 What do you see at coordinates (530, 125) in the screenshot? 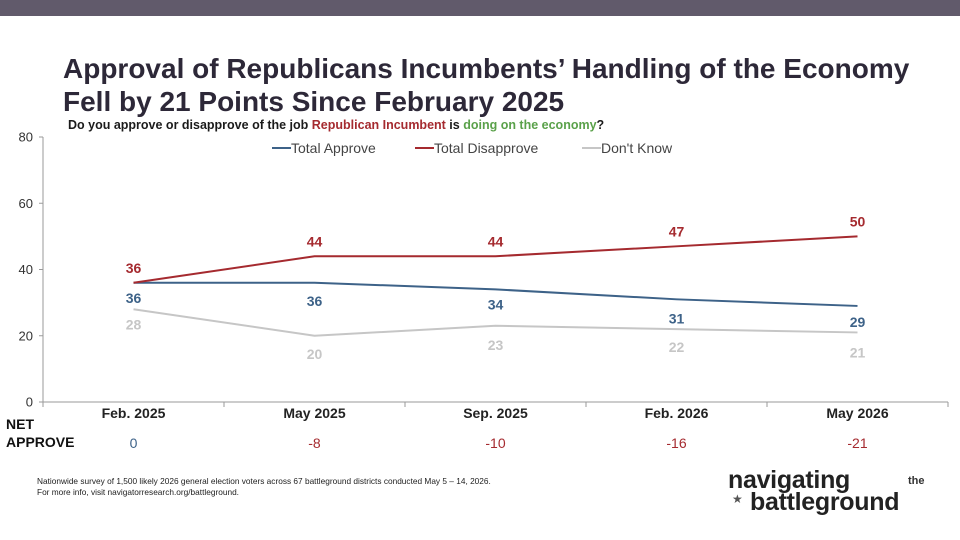
I see `question-highlight-economy: doing on the economy` at bounding box center [530, 125].